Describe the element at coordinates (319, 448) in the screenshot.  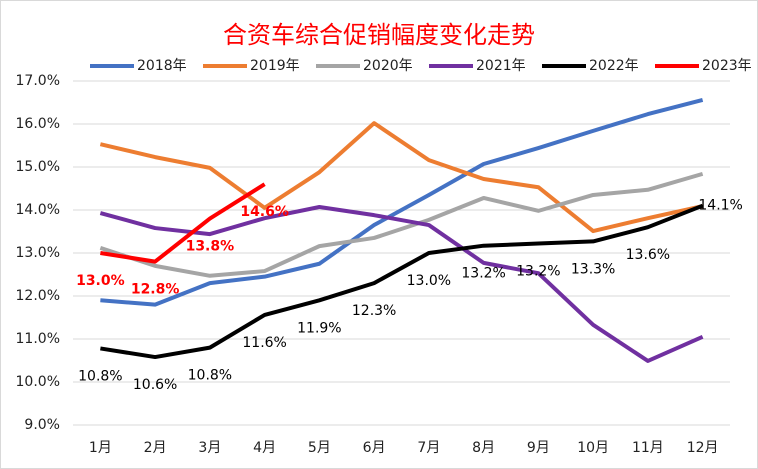
I see `x-tick-label: 5月` at that location.